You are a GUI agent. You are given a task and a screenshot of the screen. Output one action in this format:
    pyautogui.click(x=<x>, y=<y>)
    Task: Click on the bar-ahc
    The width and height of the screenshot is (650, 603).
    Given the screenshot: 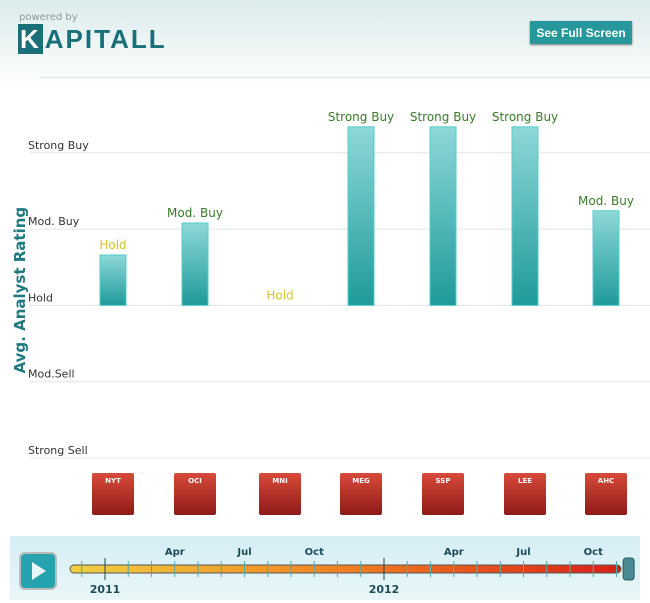 What is the action you would take?
    pyautogui.click(x=606, y=258)
    